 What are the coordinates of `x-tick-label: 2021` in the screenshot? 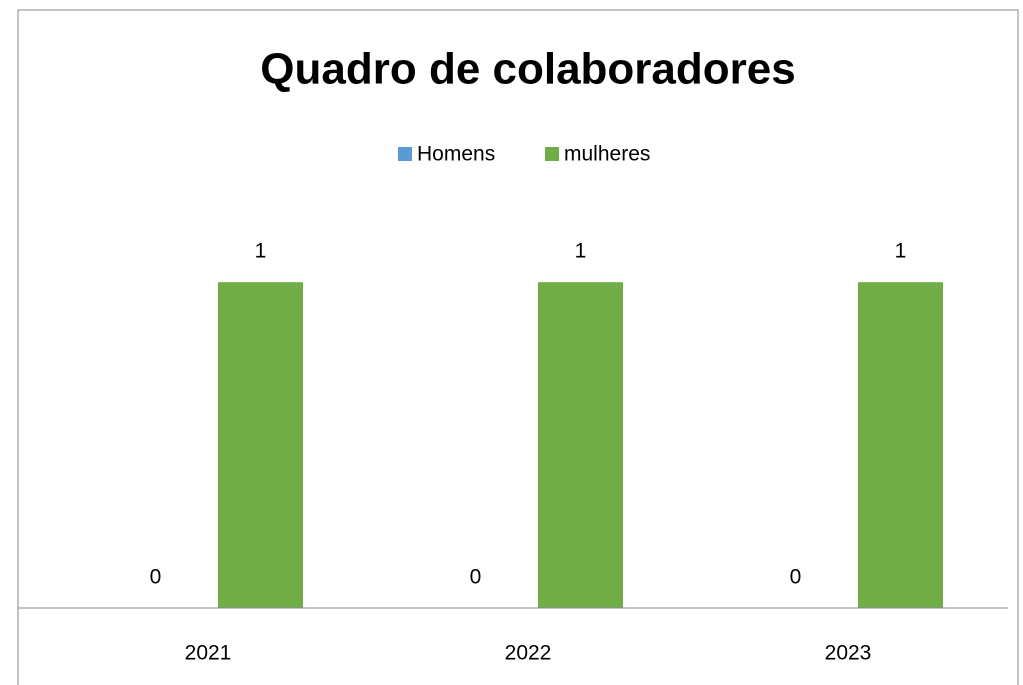 It's located at (208, 653).